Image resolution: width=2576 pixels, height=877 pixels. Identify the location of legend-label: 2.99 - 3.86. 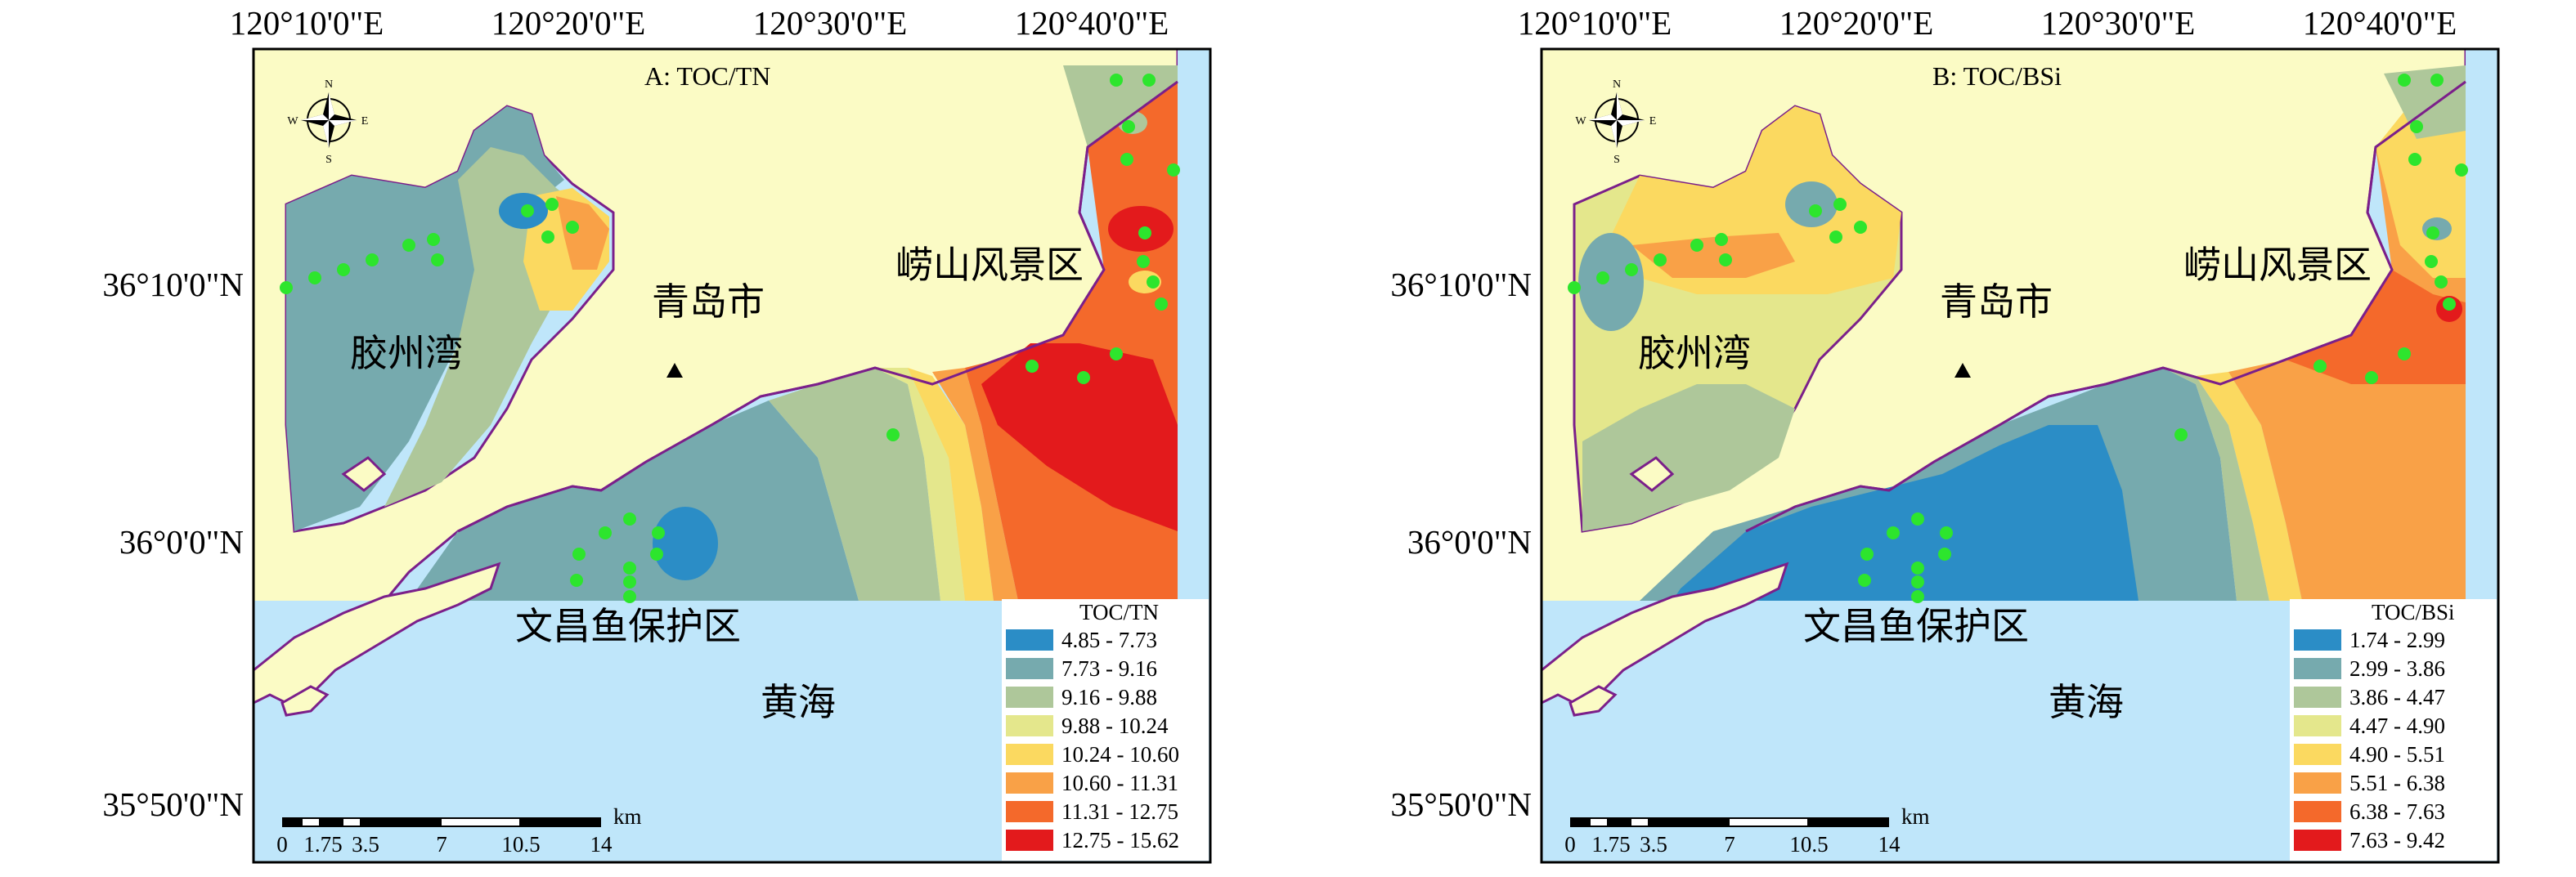
(2397, 668).